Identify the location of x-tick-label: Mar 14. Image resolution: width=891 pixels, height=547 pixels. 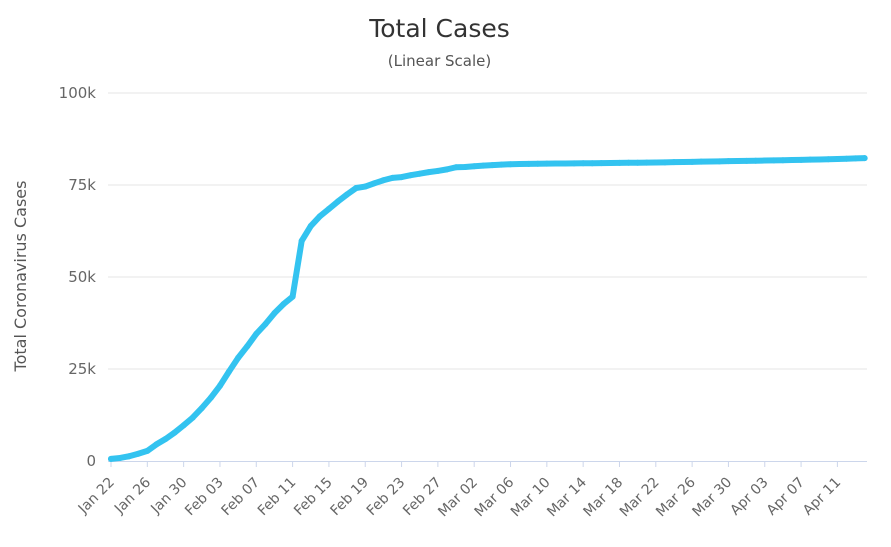
(567, 497).